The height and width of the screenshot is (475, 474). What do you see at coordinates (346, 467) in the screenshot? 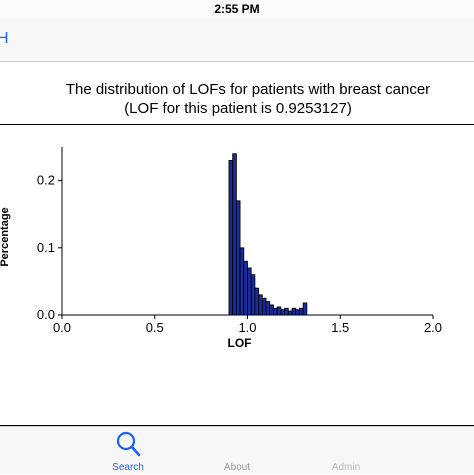
I see `tab-admin-label: Admin` at bounding box center [346, 467].